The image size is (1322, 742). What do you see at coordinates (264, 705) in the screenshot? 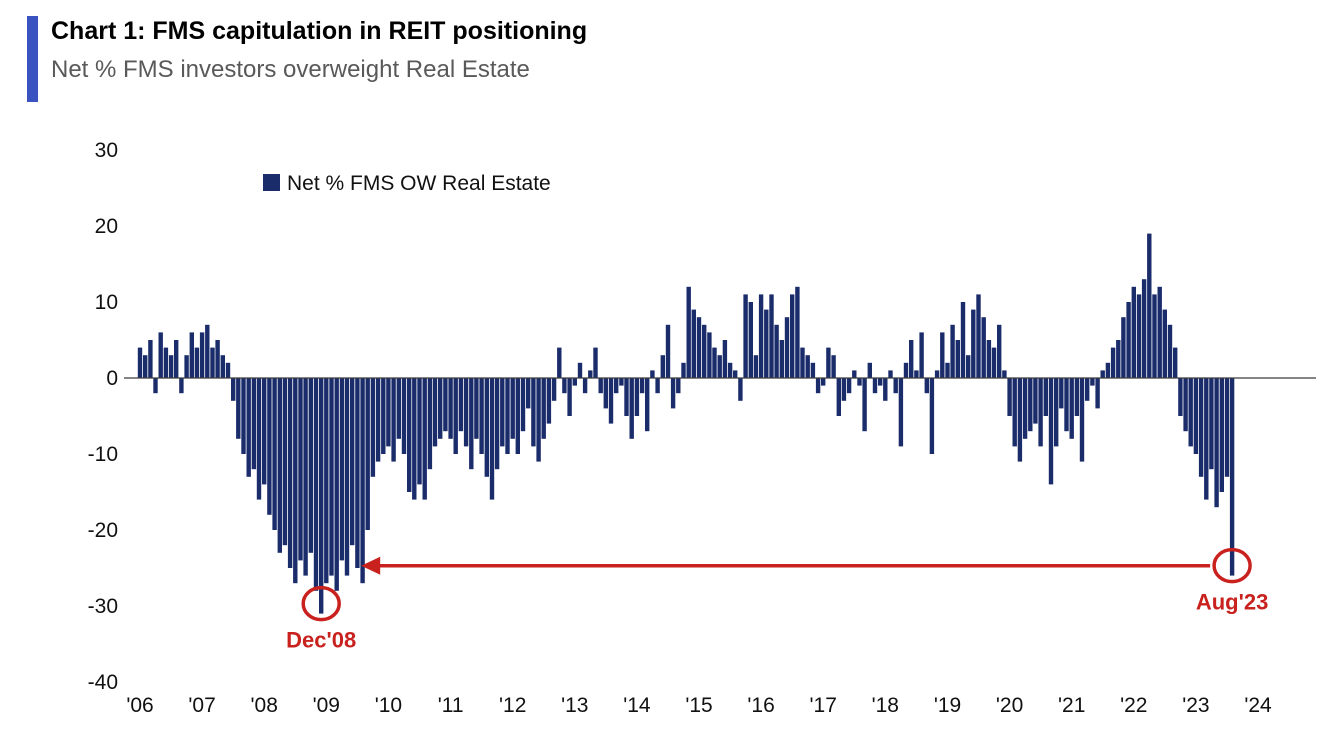
I see `x-axis-tick-label: '08` at bounding box center [264, 705].